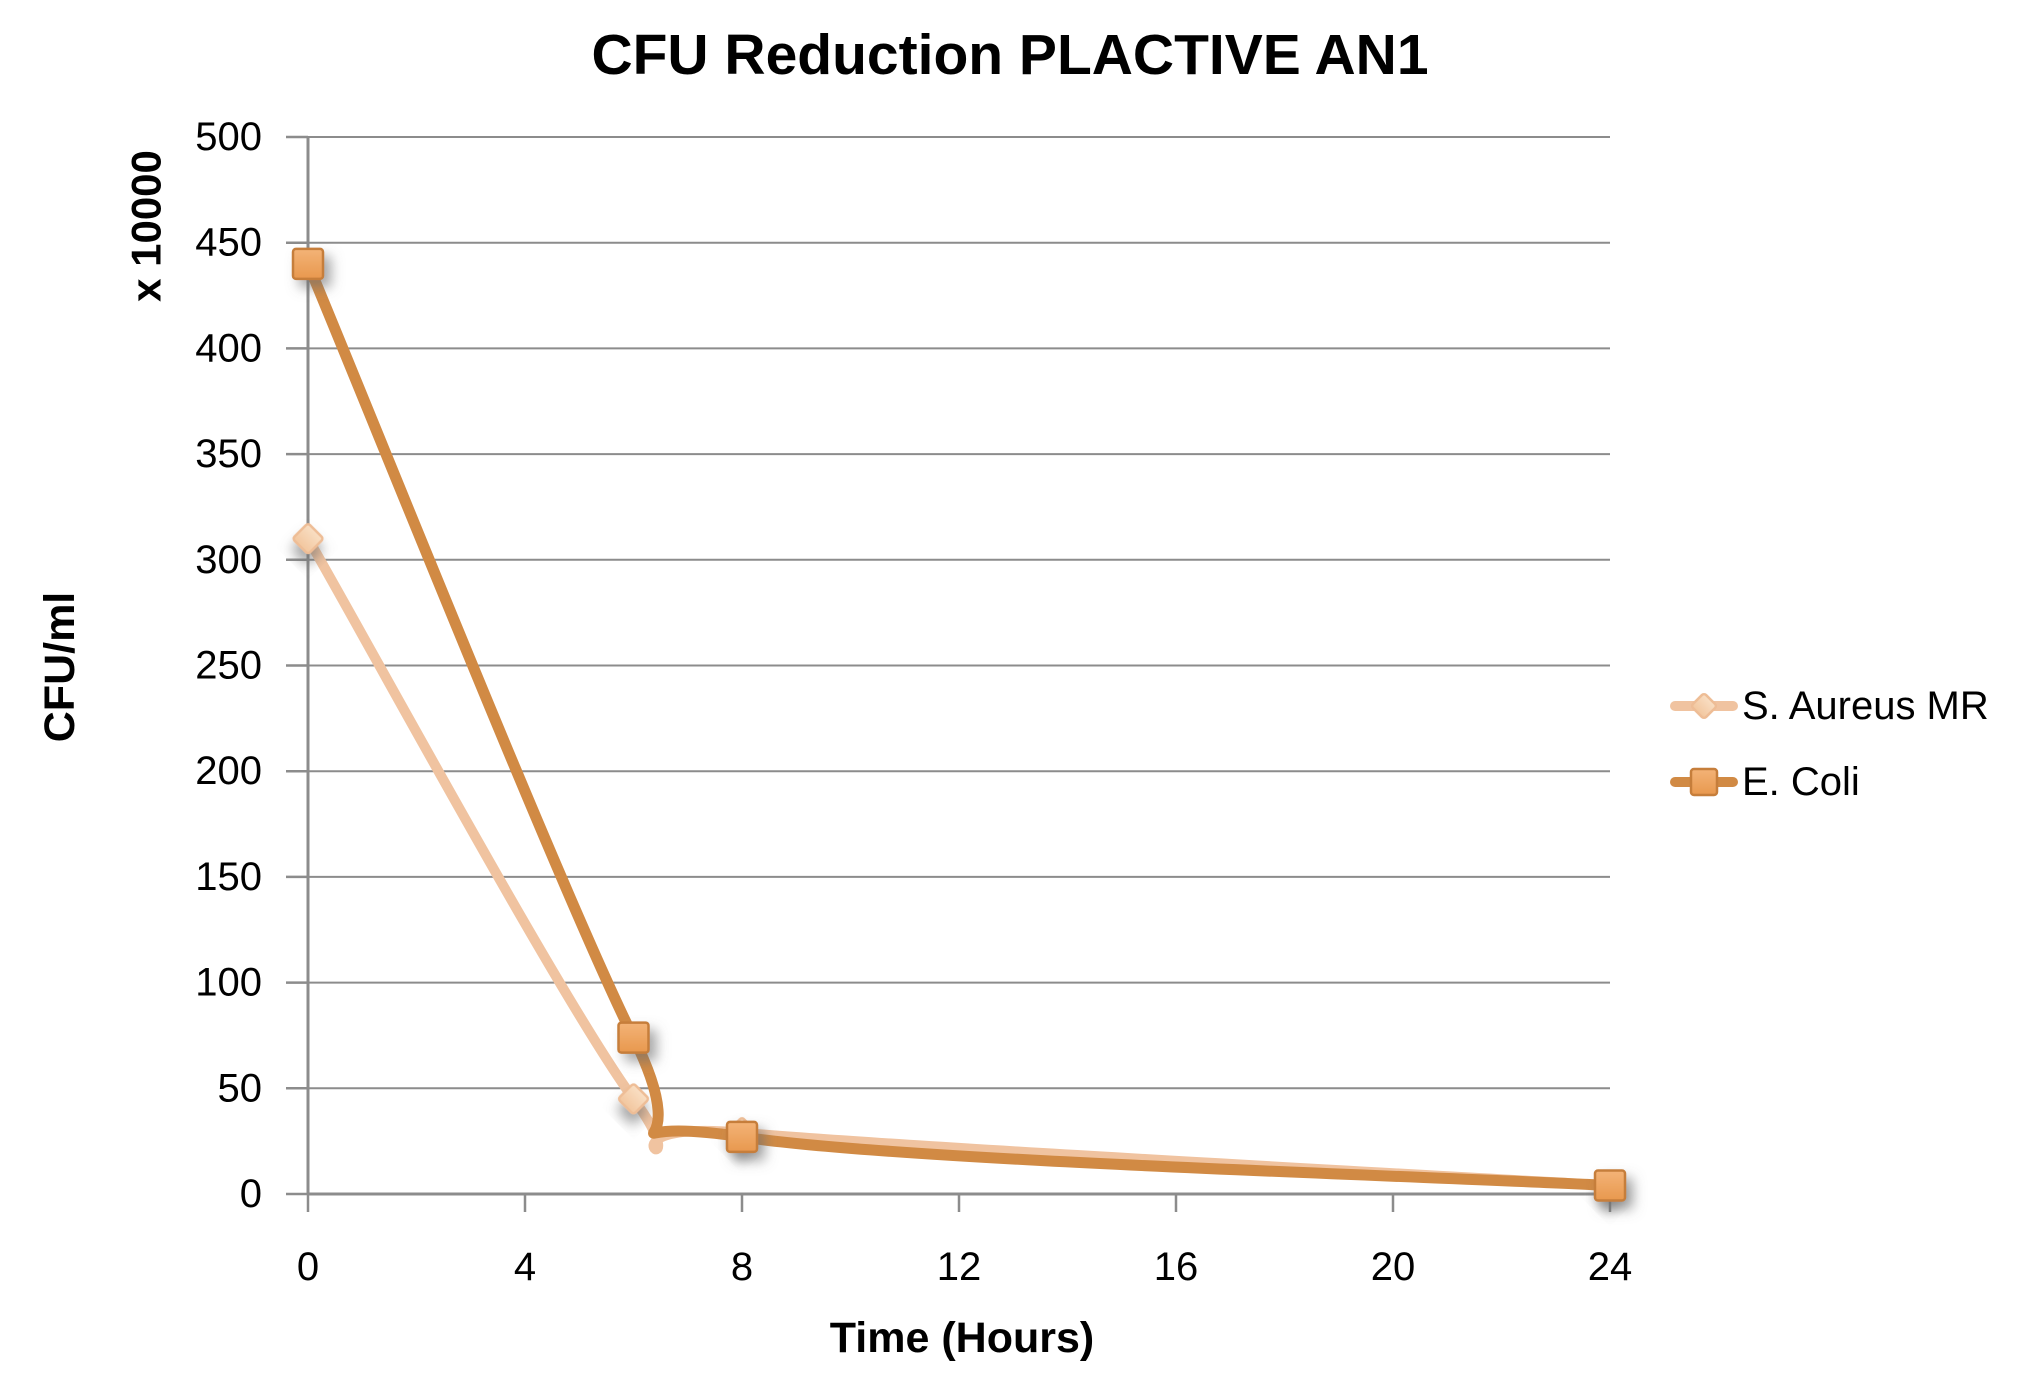  What do you see at coordinates (228, 243) in the screenshot?
I see `y-tick-label: 450` at bounding box center [228, 243].